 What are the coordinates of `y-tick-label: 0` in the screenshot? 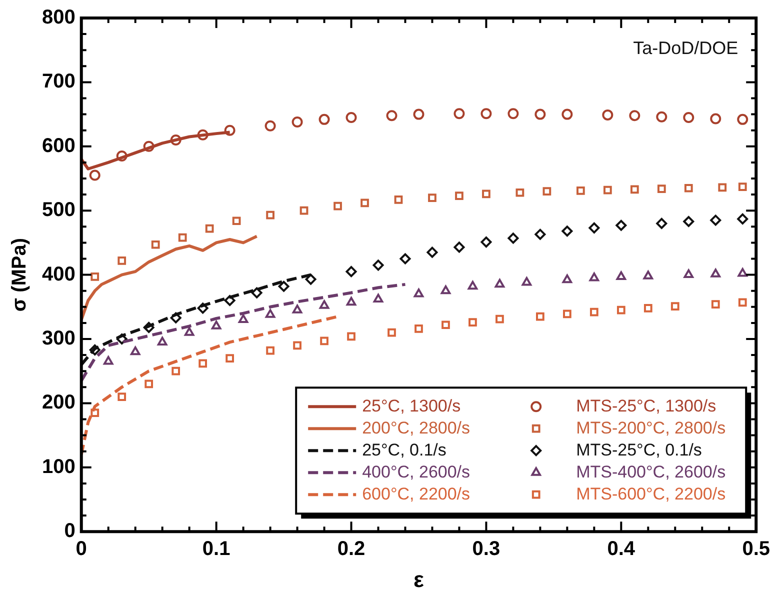 It's located at (70, 531).